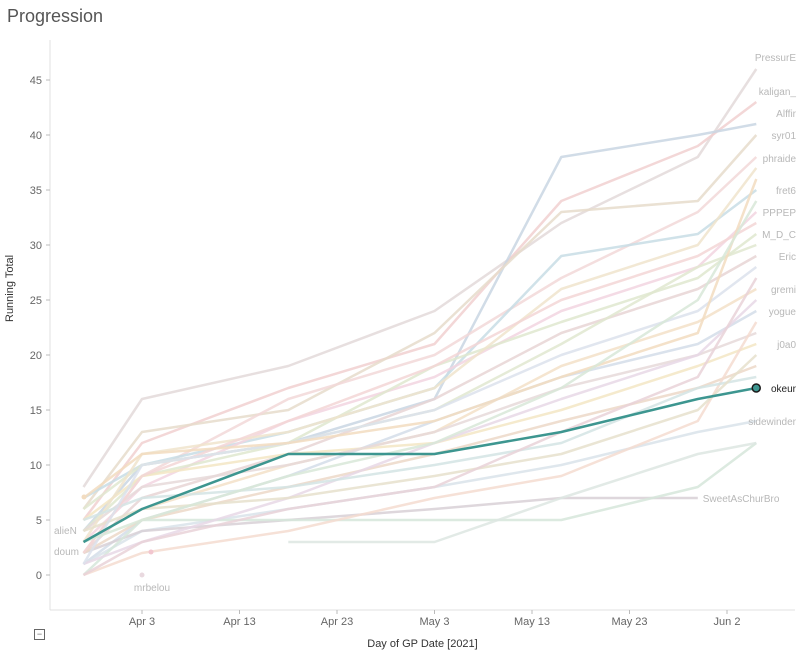  Describe the element at coordinates (780, 159) in the screenshot. I see `series-label-phraide: phraide` at that location.